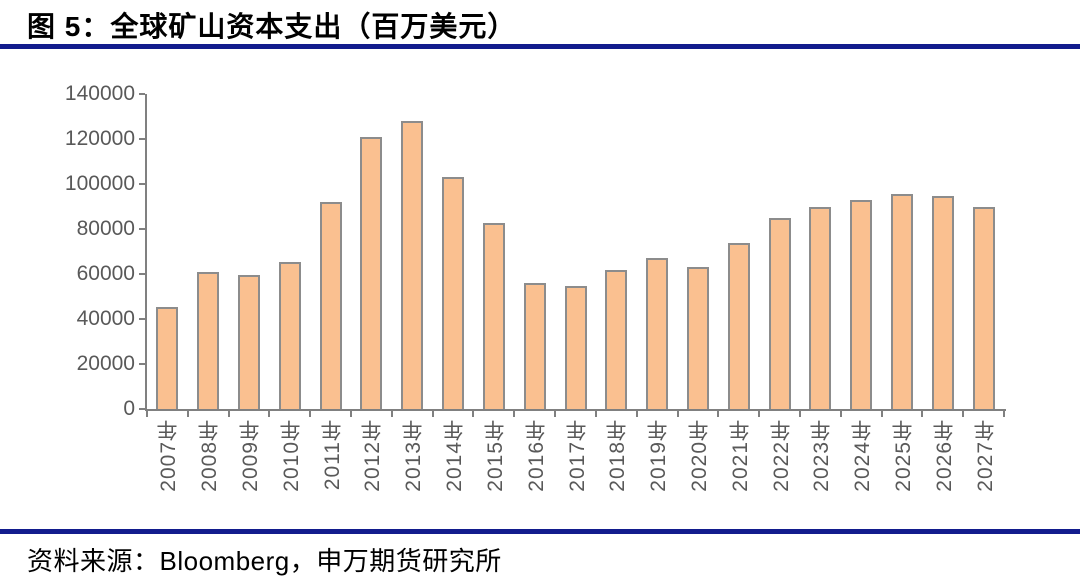 This screenshot has height=581, width=1080. I want to click on y-axis-label-60000: 60000, so click(105, 273).